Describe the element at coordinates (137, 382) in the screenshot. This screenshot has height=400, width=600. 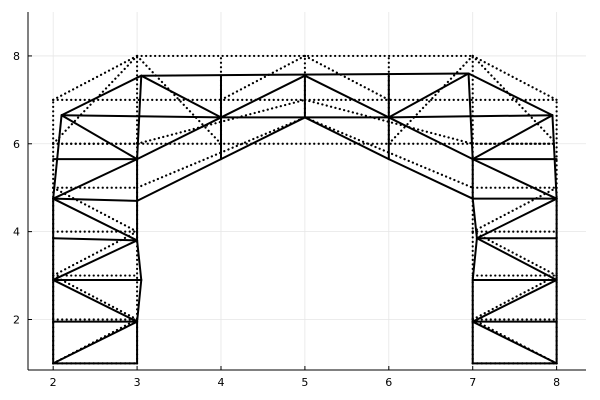
I see `x-tick-label-1: 3` at that location.